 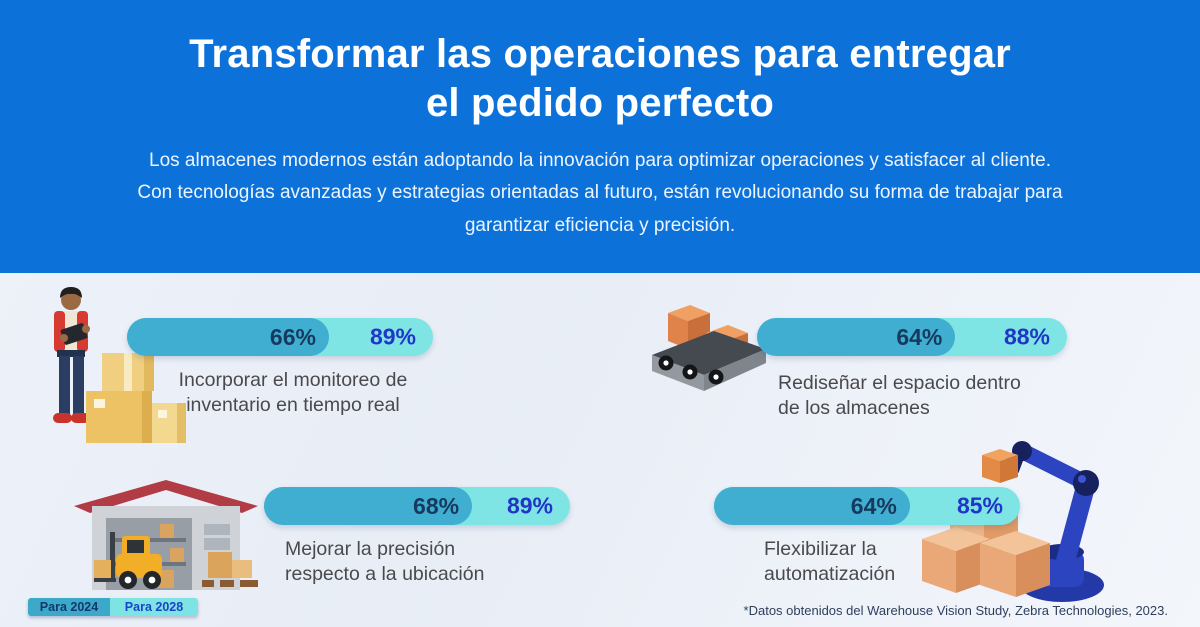 I want to click on warehouse-worker-illustration, so click(x=71, y=355).